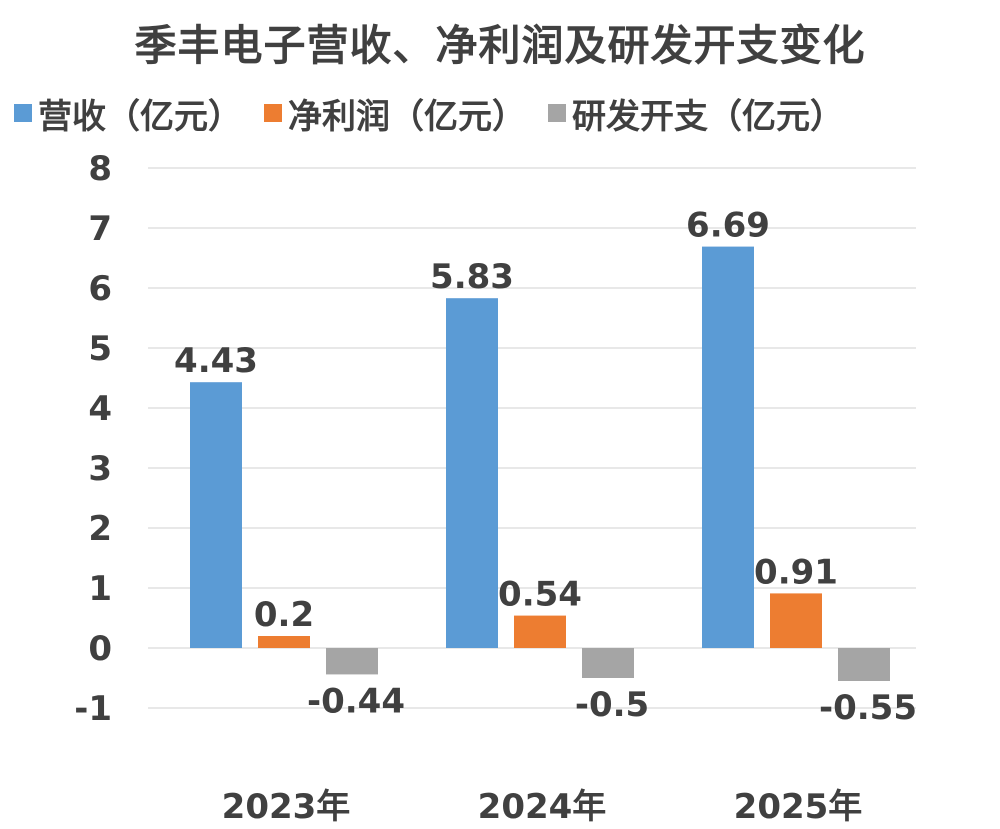 The image size is (1000, 829). Describe the element at coordinates (708, 116) in the screenshot. I see `legend-label-rd-expense: 研发开支（亿元）` at that location.